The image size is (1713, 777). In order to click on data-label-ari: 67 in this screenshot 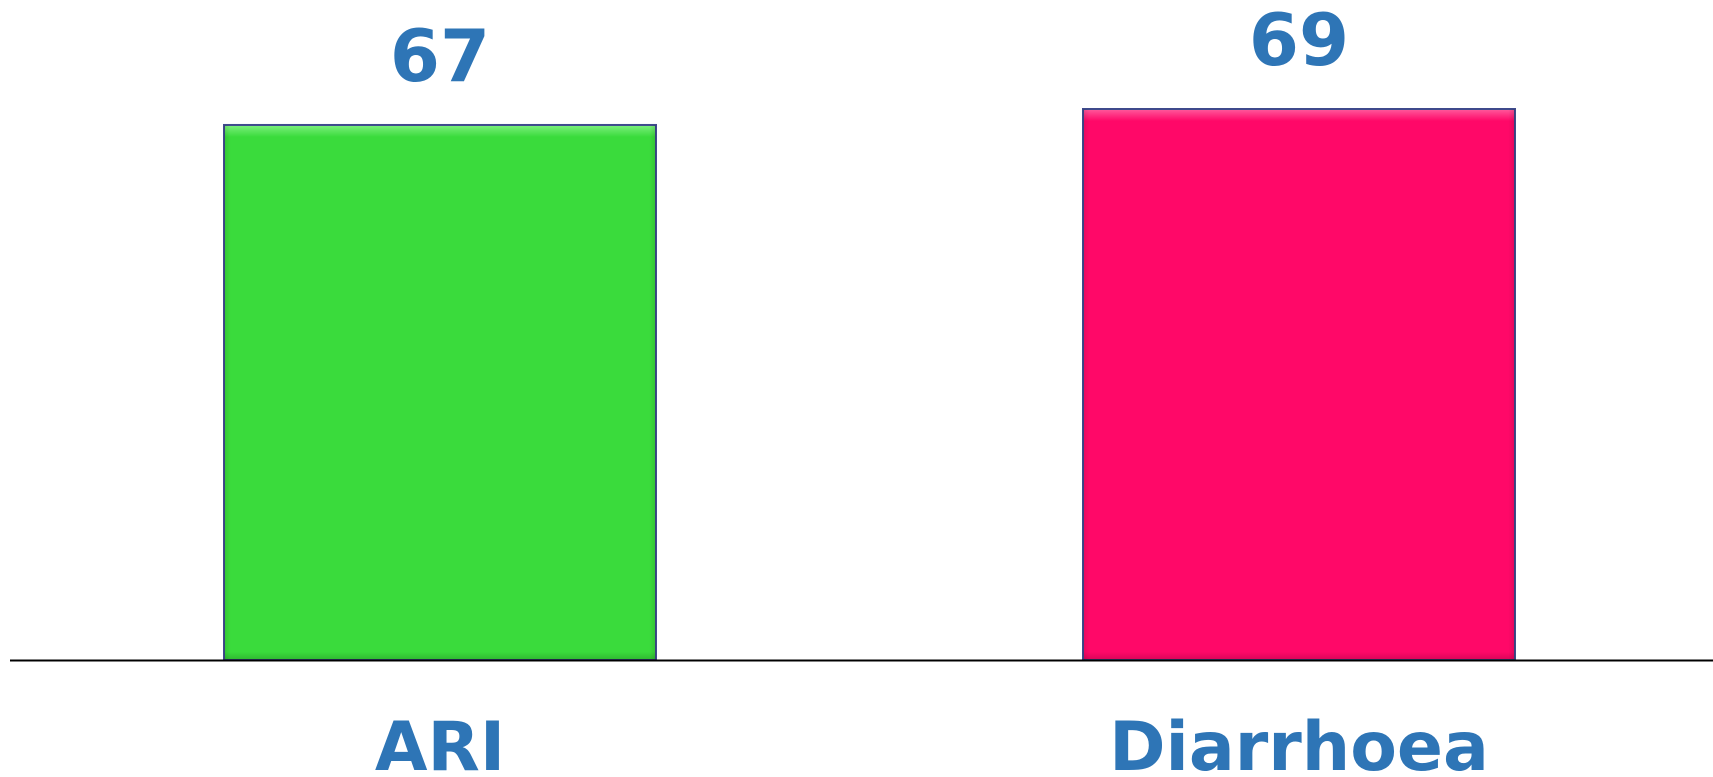, I will do `click(440, 56)`.